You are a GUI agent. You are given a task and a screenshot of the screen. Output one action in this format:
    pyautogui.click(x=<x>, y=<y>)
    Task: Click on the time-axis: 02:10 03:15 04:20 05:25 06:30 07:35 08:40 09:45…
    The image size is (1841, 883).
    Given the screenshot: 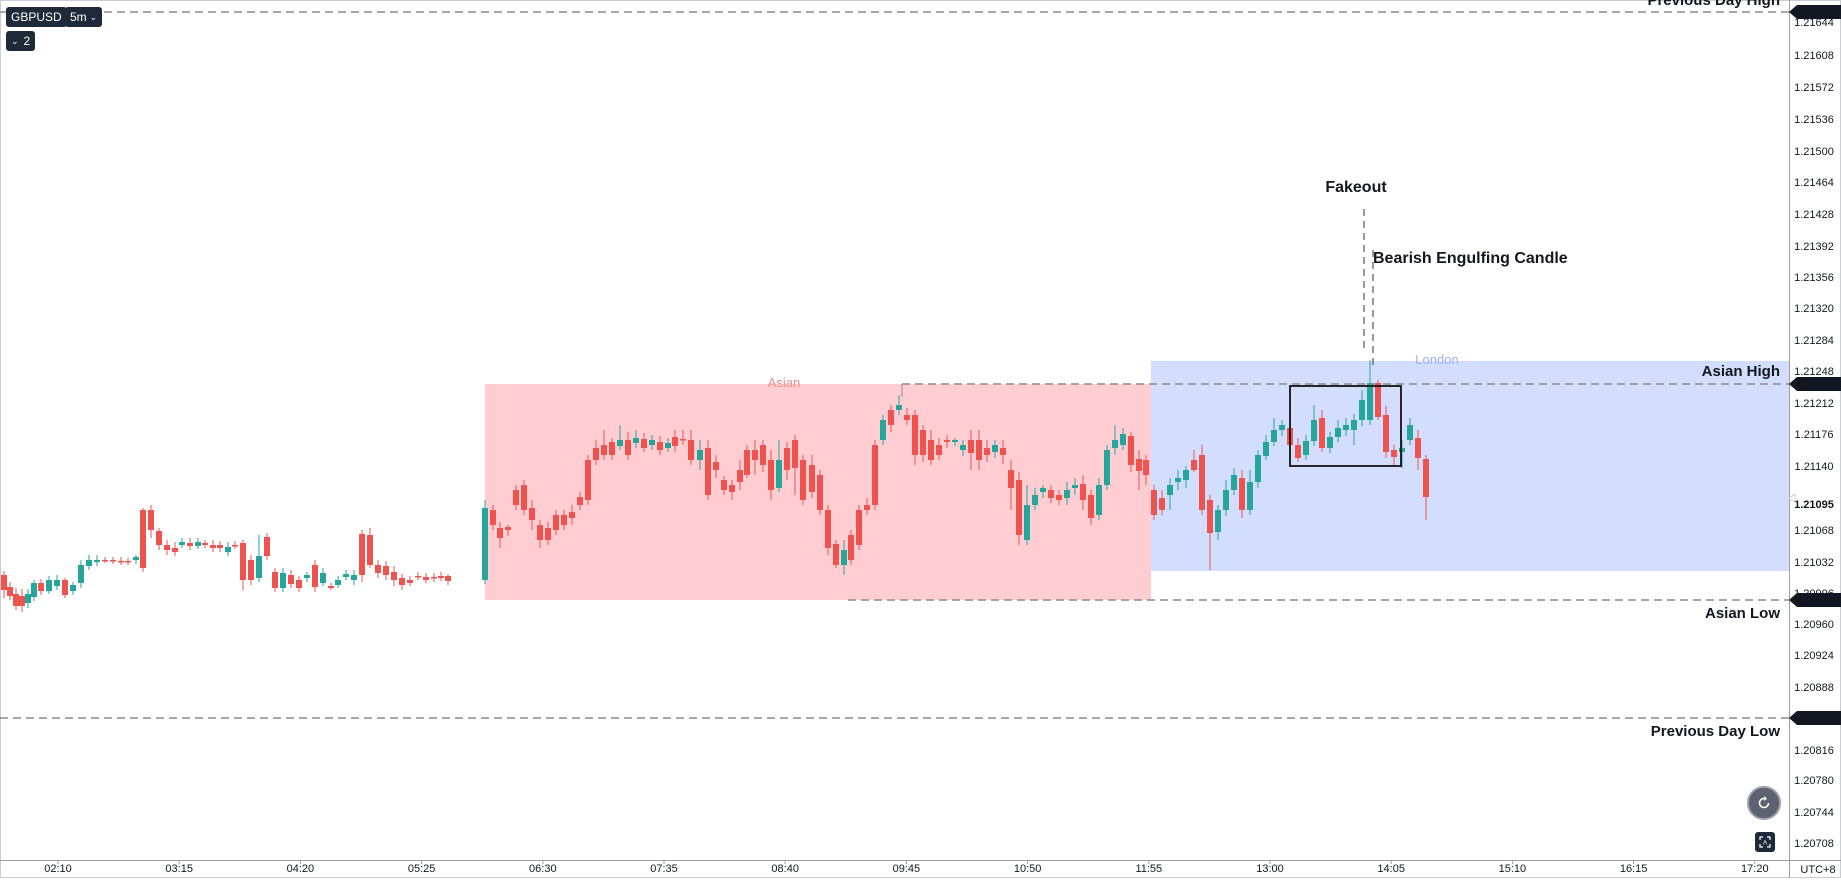 What is the action you would take?
    pyautogui.click(x=906, y=867)
    